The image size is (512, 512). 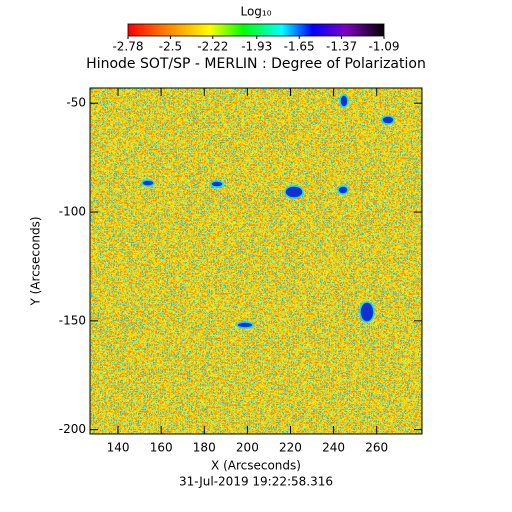 I want to click on colorbar-tick-label: -2.5, so click(x=170, y=47).